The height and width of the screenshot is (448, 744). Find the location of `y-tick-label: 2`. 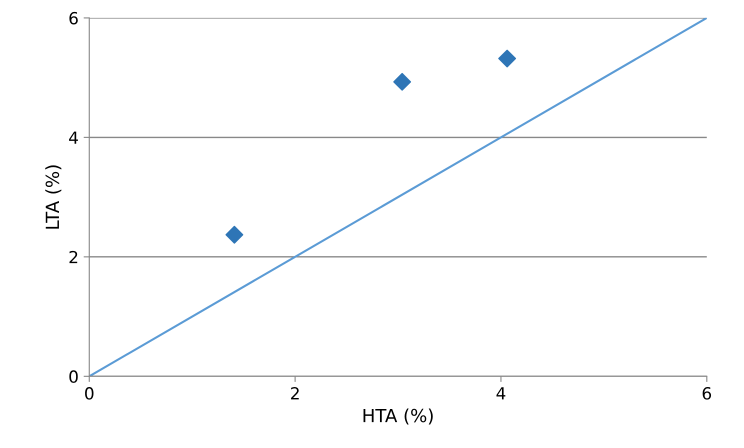

y-tick-label: 2 is located at coordinates (73, 257).